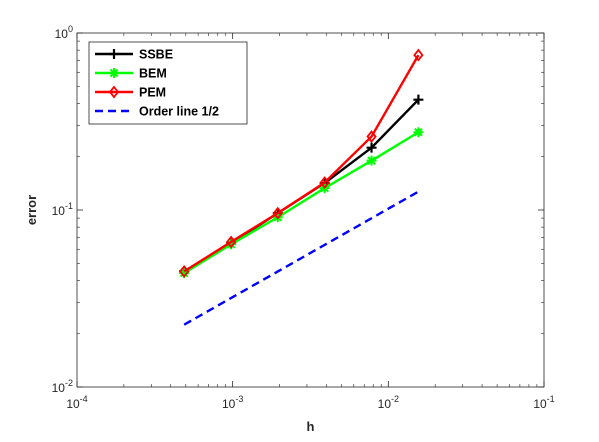 The height and width of the screenshot is (442, 599). I want to click on legend-label: PEM, so click(152, 93).